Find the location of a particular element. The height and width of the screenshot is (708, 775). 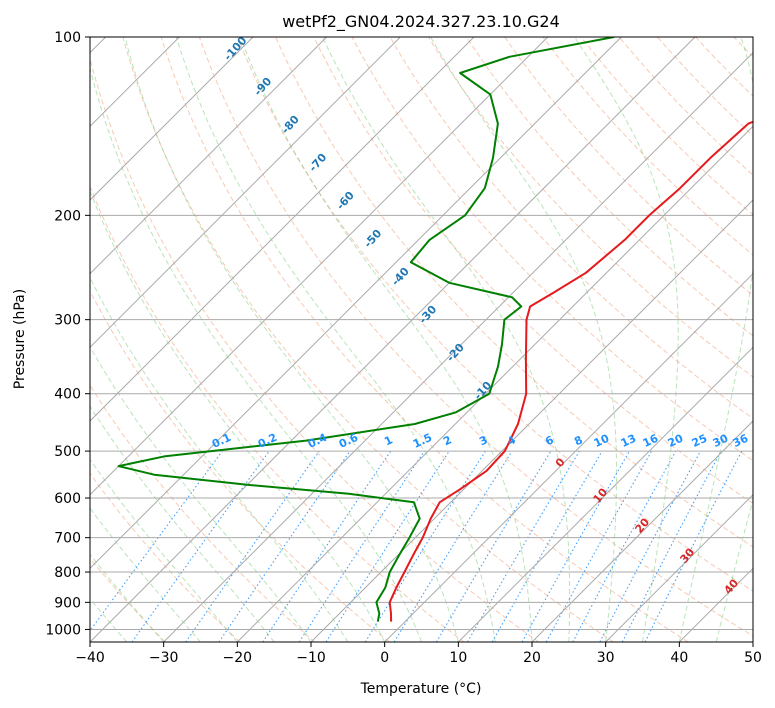

mixing-ratio-label: 30 is located at coordinates (721, 441).